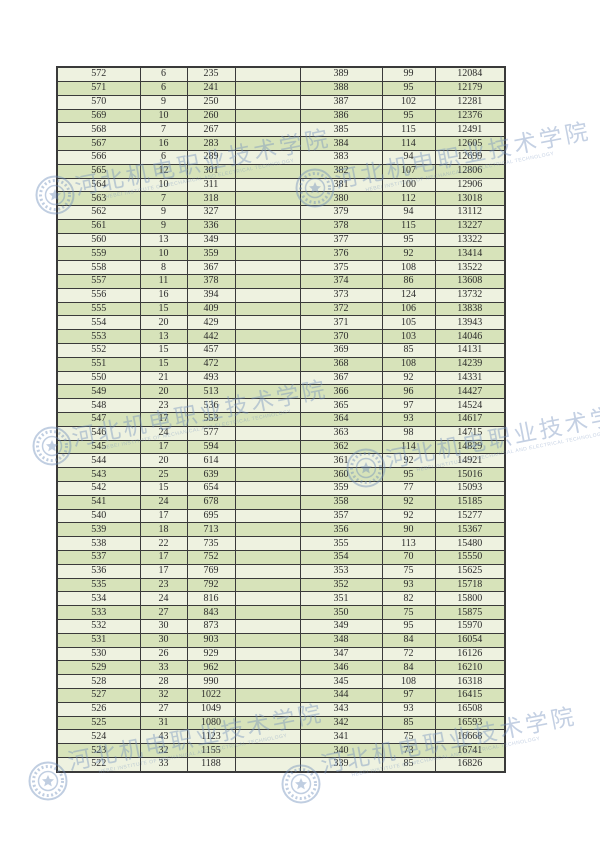  What do you see at coordinates (470, 350) in the screenshot?
I see `value-cell: 14131` at bounding box center [470, 350].